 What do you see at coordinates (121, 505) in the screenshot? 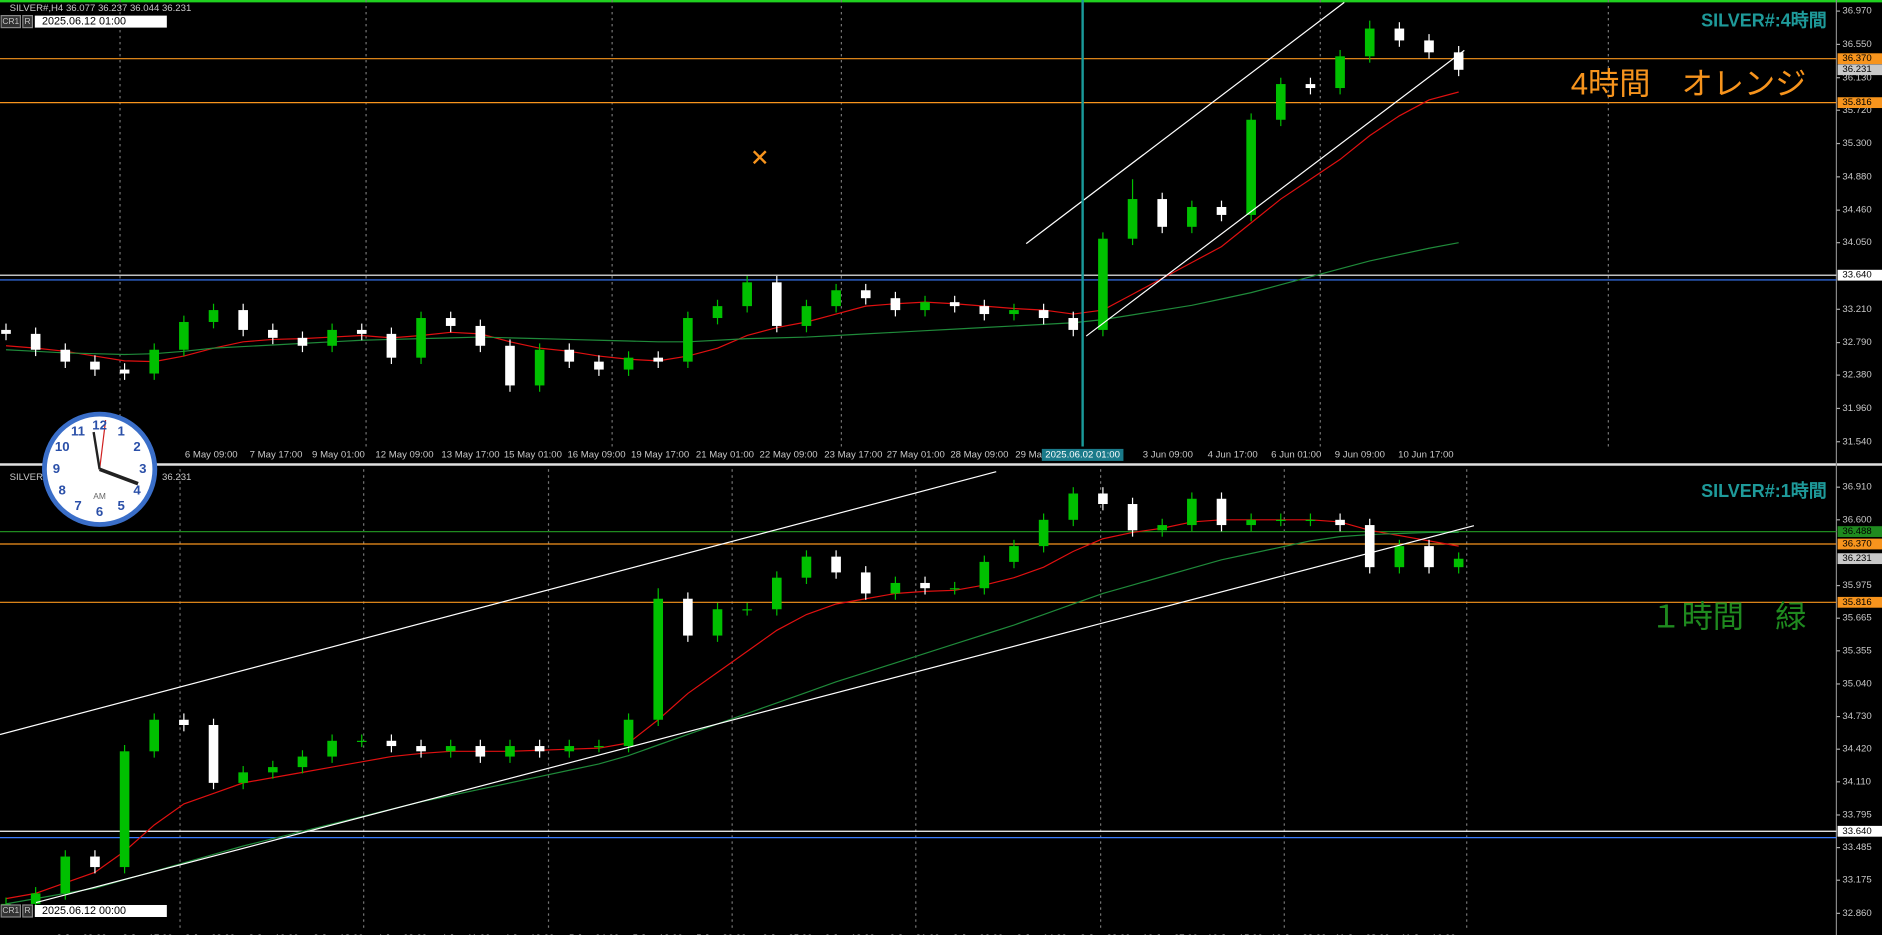
I see `clock-numeral: 5` at bounding box center [121, 505].